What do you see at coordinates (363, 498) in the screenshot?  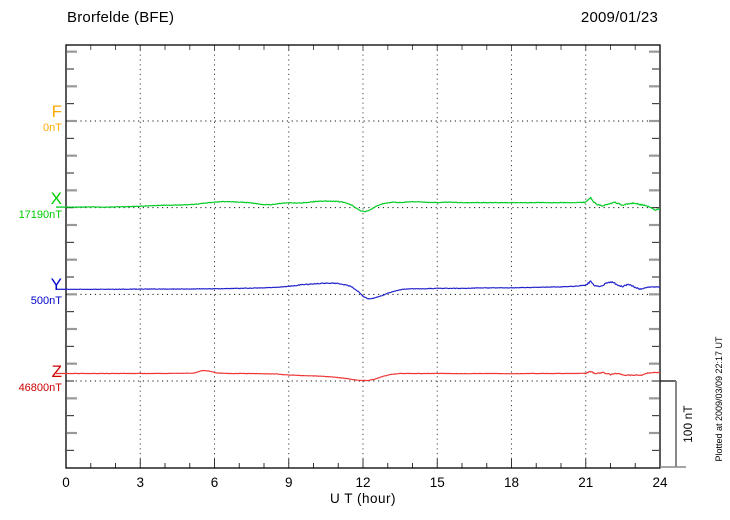 I see `x-axis-title: U T (hour)` at bounding box center [363, 498].